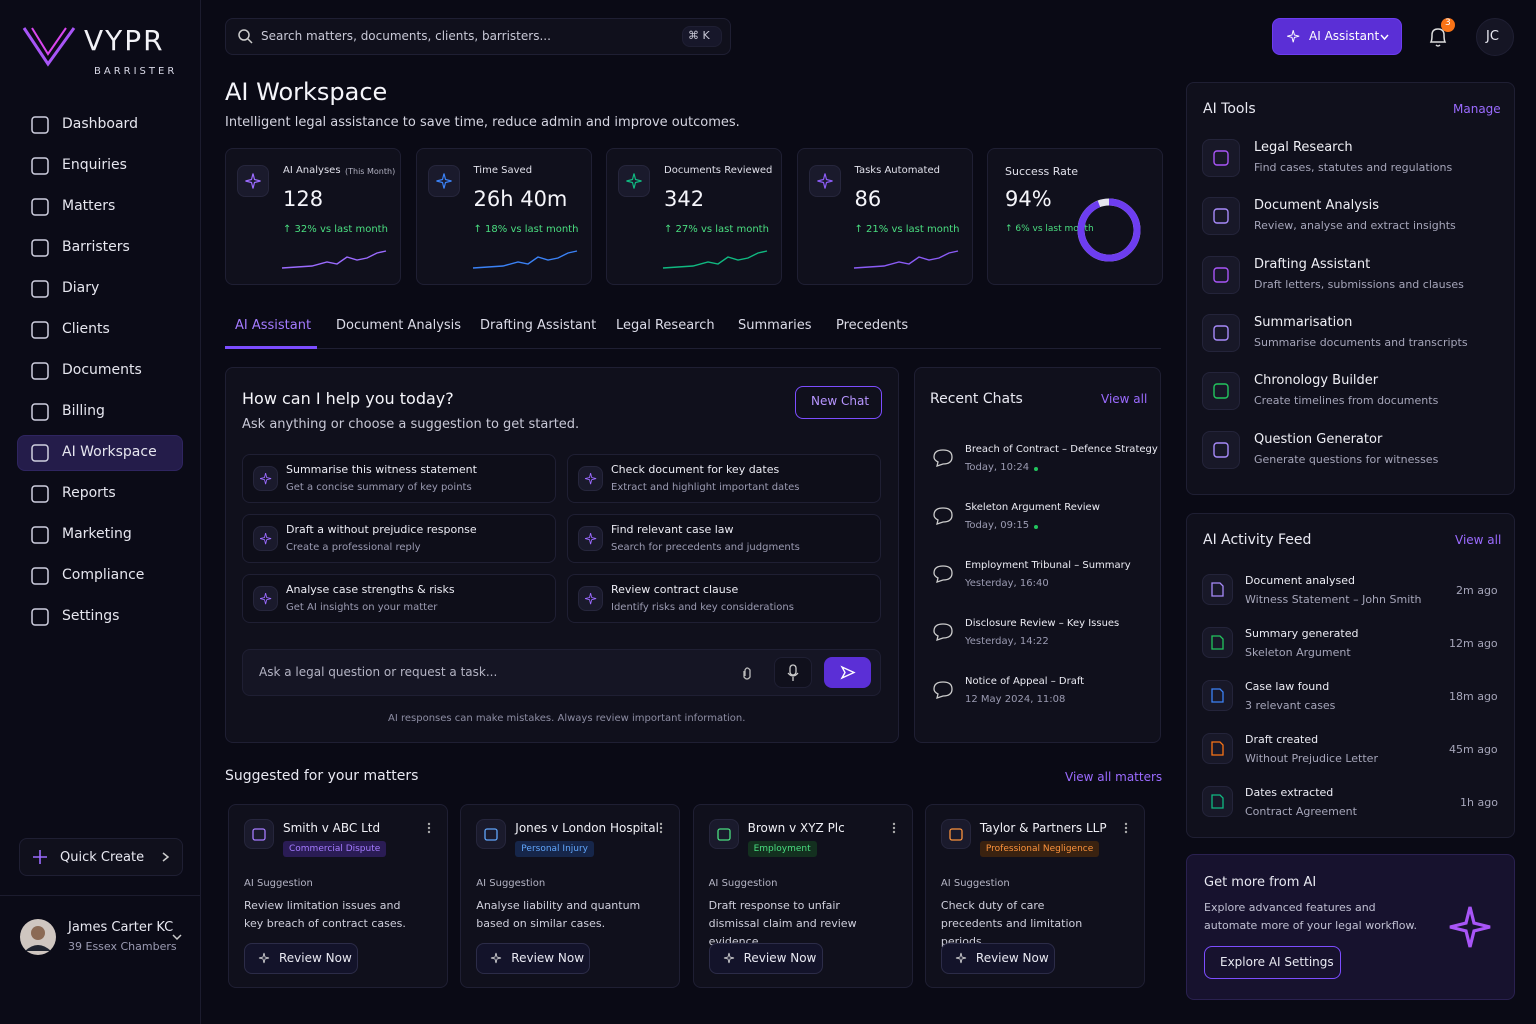 This screenshot has height=1024, width=1536. What do you see at coordinates (1032, 507) in the screenshot?
I see `chat-title: Skeleton Argument Review` at bounding box center [1032, 507].